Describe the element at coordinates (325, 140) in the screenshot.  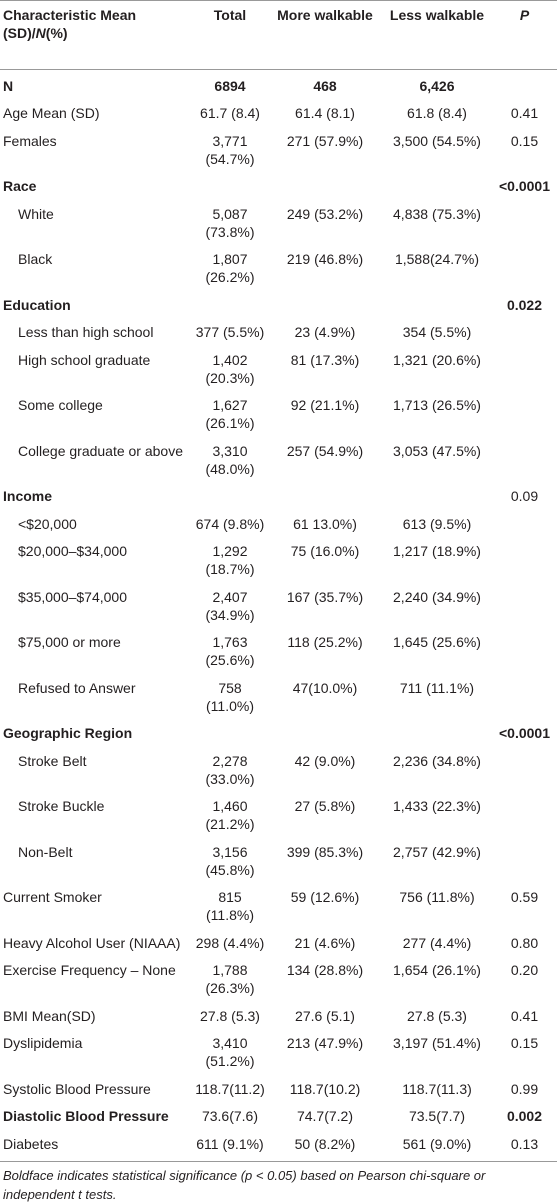
I see `cell: 271 (57.9%)` at that location.